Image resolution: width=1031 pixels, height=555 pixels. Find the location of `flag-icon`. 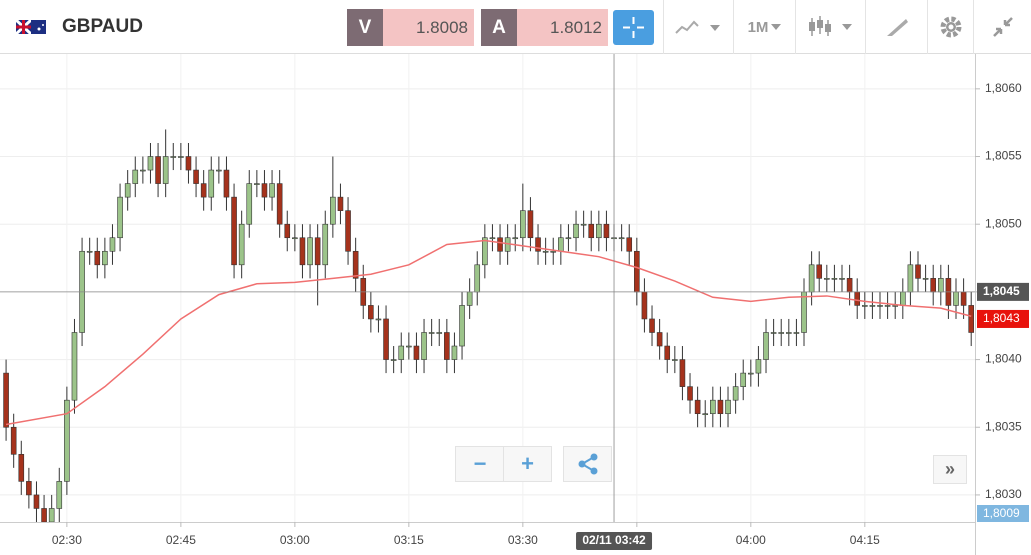

flag-icon is located at coordinates (31, 27).